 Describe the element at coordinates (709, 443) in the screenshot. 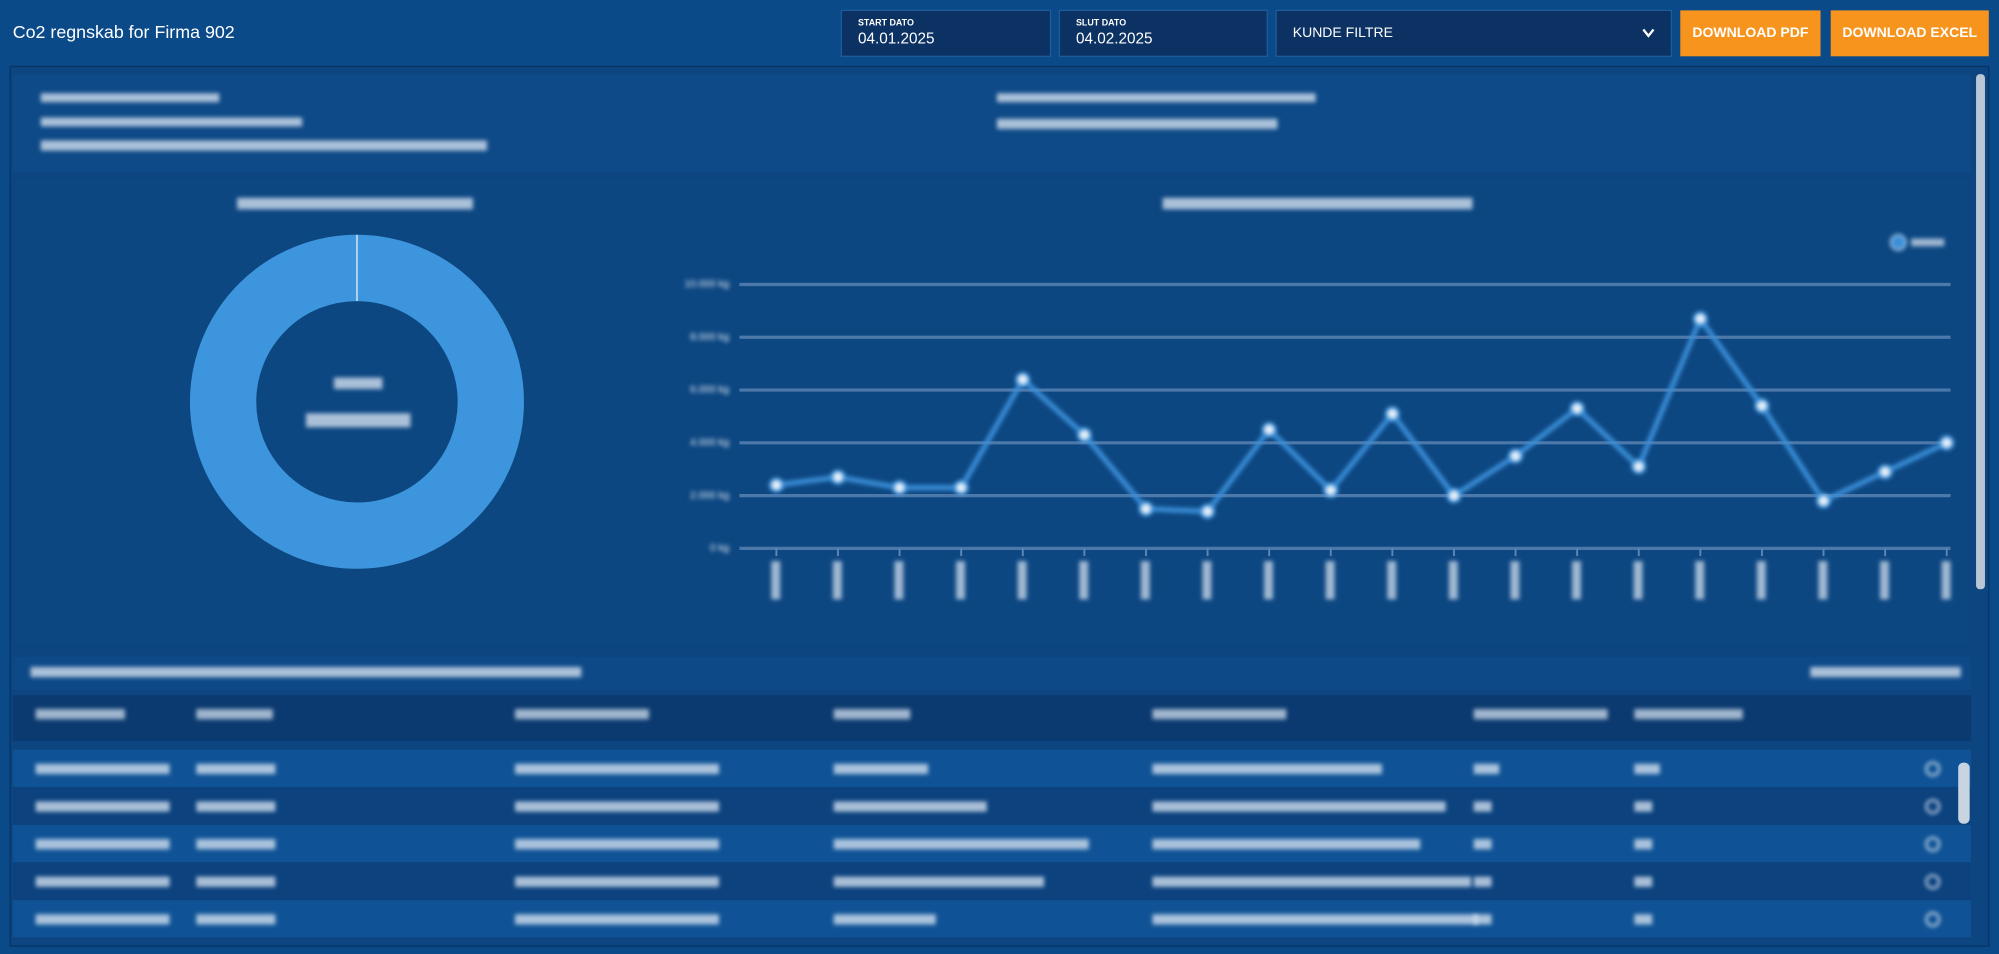

I see `y-tick-label: 4.000 kg` at that location.